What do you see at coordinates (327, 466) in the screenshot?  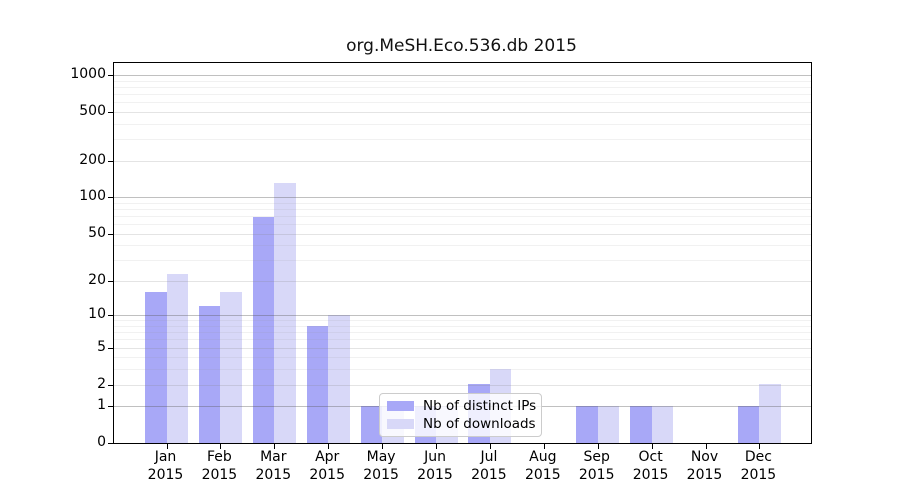 I see `xtick-label-apr: Apr 2015` at bounding box center [327, 466].